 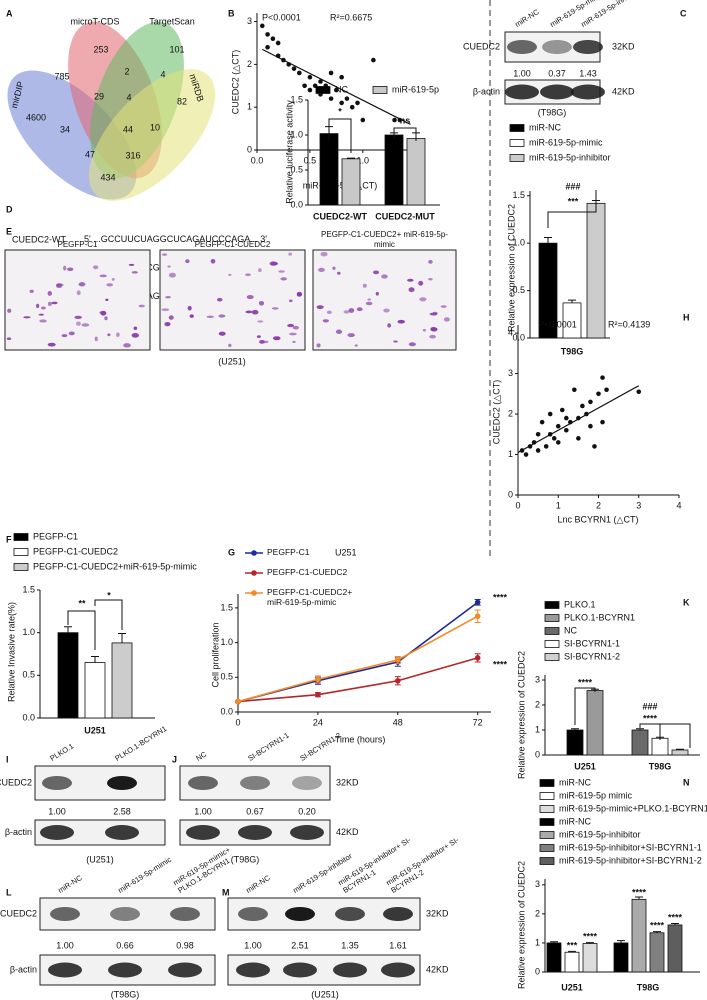 What do you see at coordinates (398, 722) in the screenshot?
I see `x-tick-label: 48` at bounding box center [398, 722].